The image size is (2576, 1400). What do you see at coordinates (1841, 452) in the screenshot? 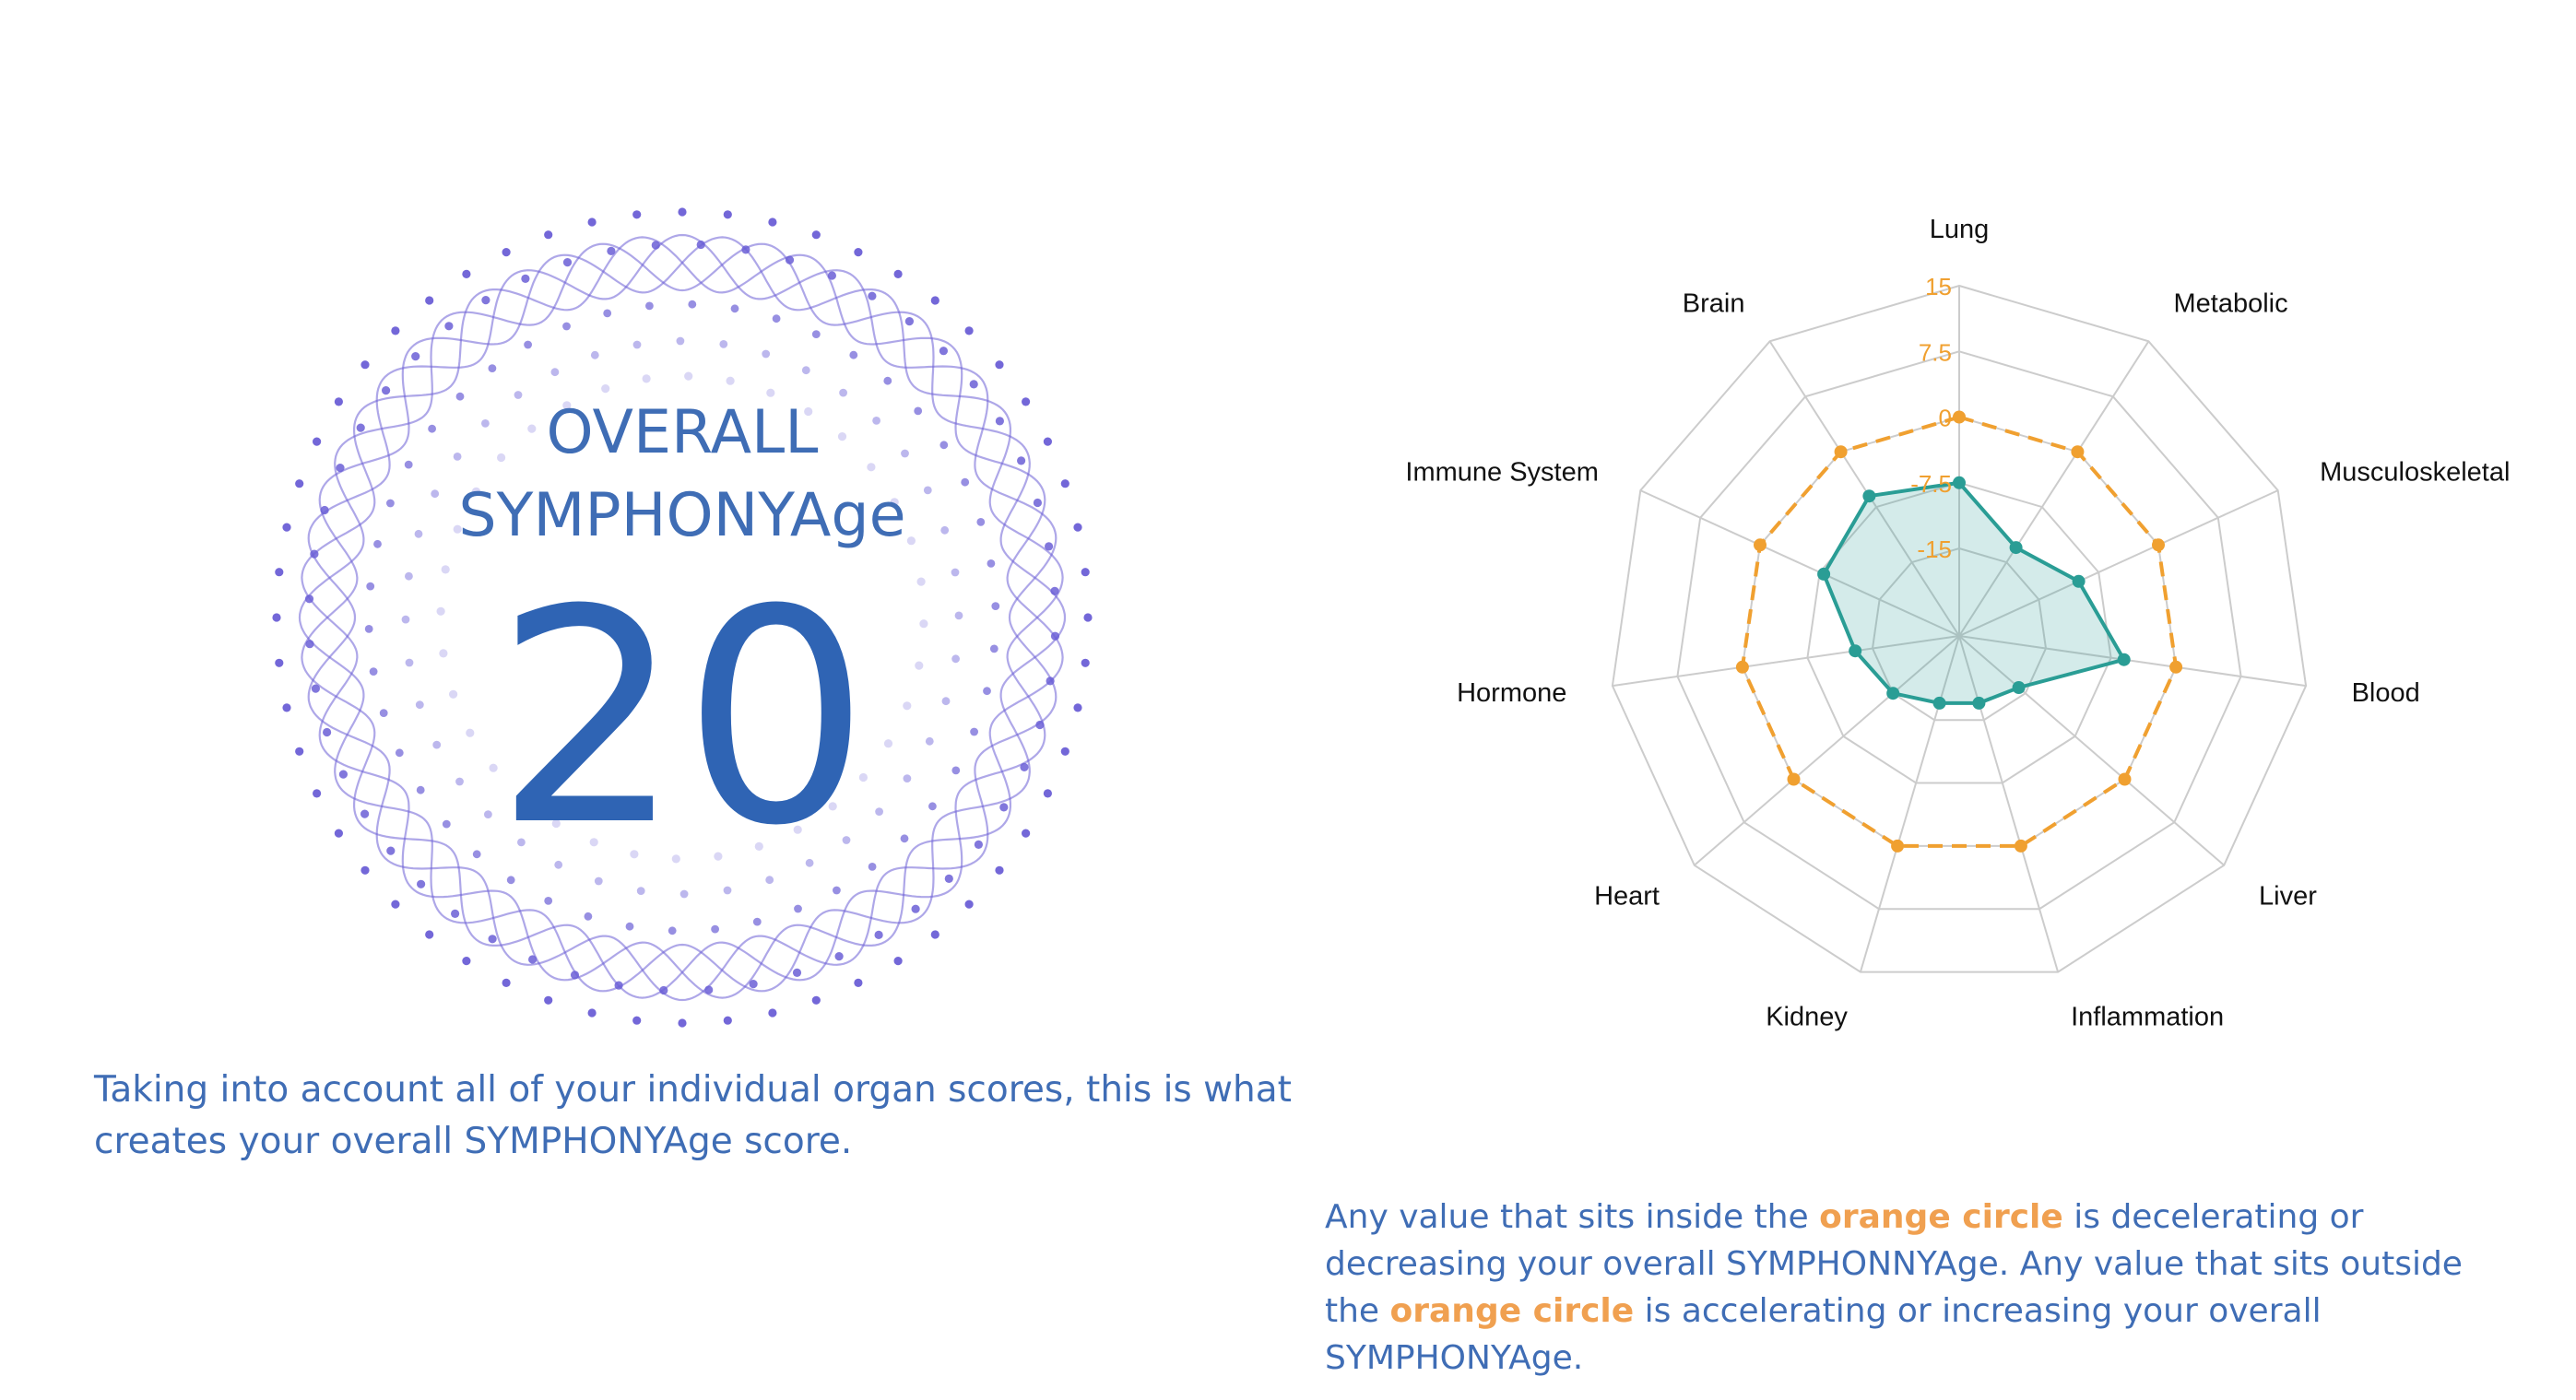
I see `reference-point-brain` at bounding box center [1841, 452].